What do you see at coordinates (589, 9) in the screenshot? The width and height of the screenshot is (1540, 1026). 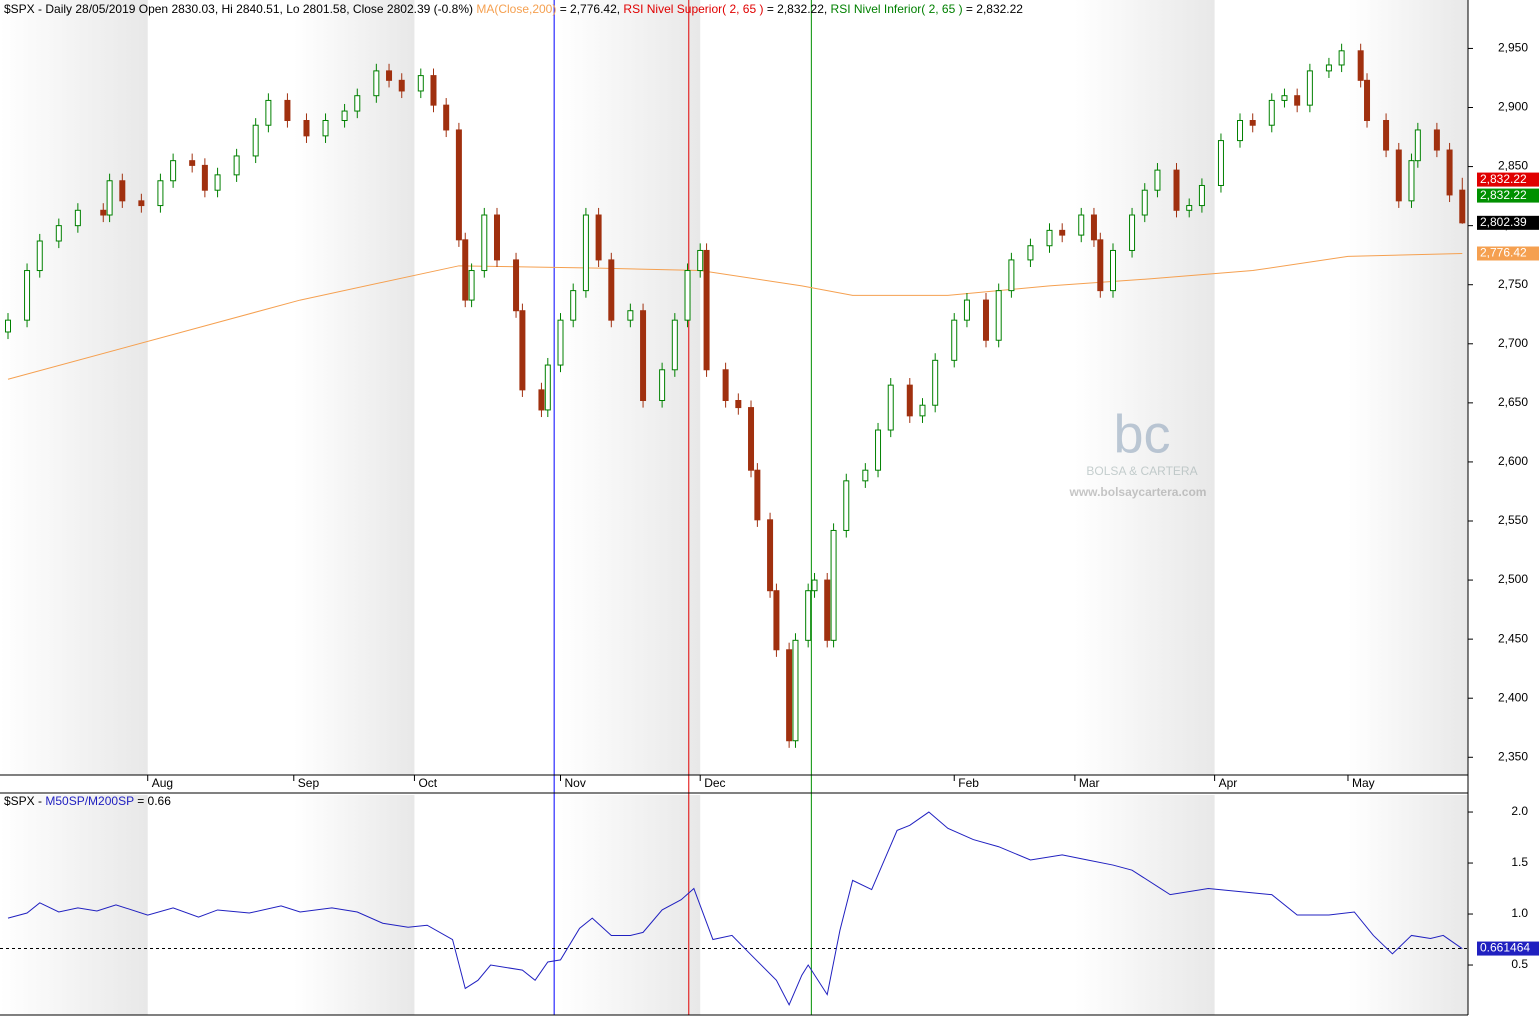 I see `legend-text: = 2,776.42,` at bounding box center [589, 9].